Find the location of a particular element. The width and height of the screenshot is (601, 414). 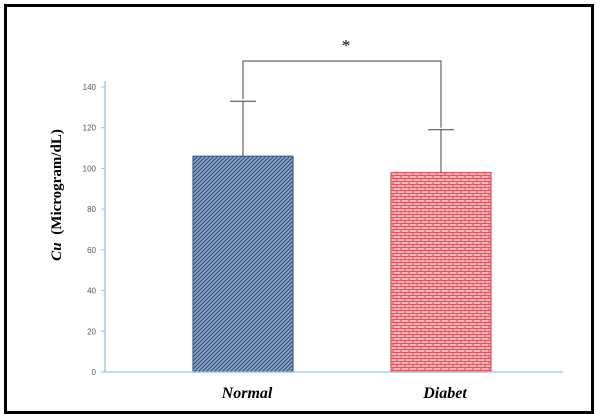

significance-bracket is located at coordinates (342, 94).